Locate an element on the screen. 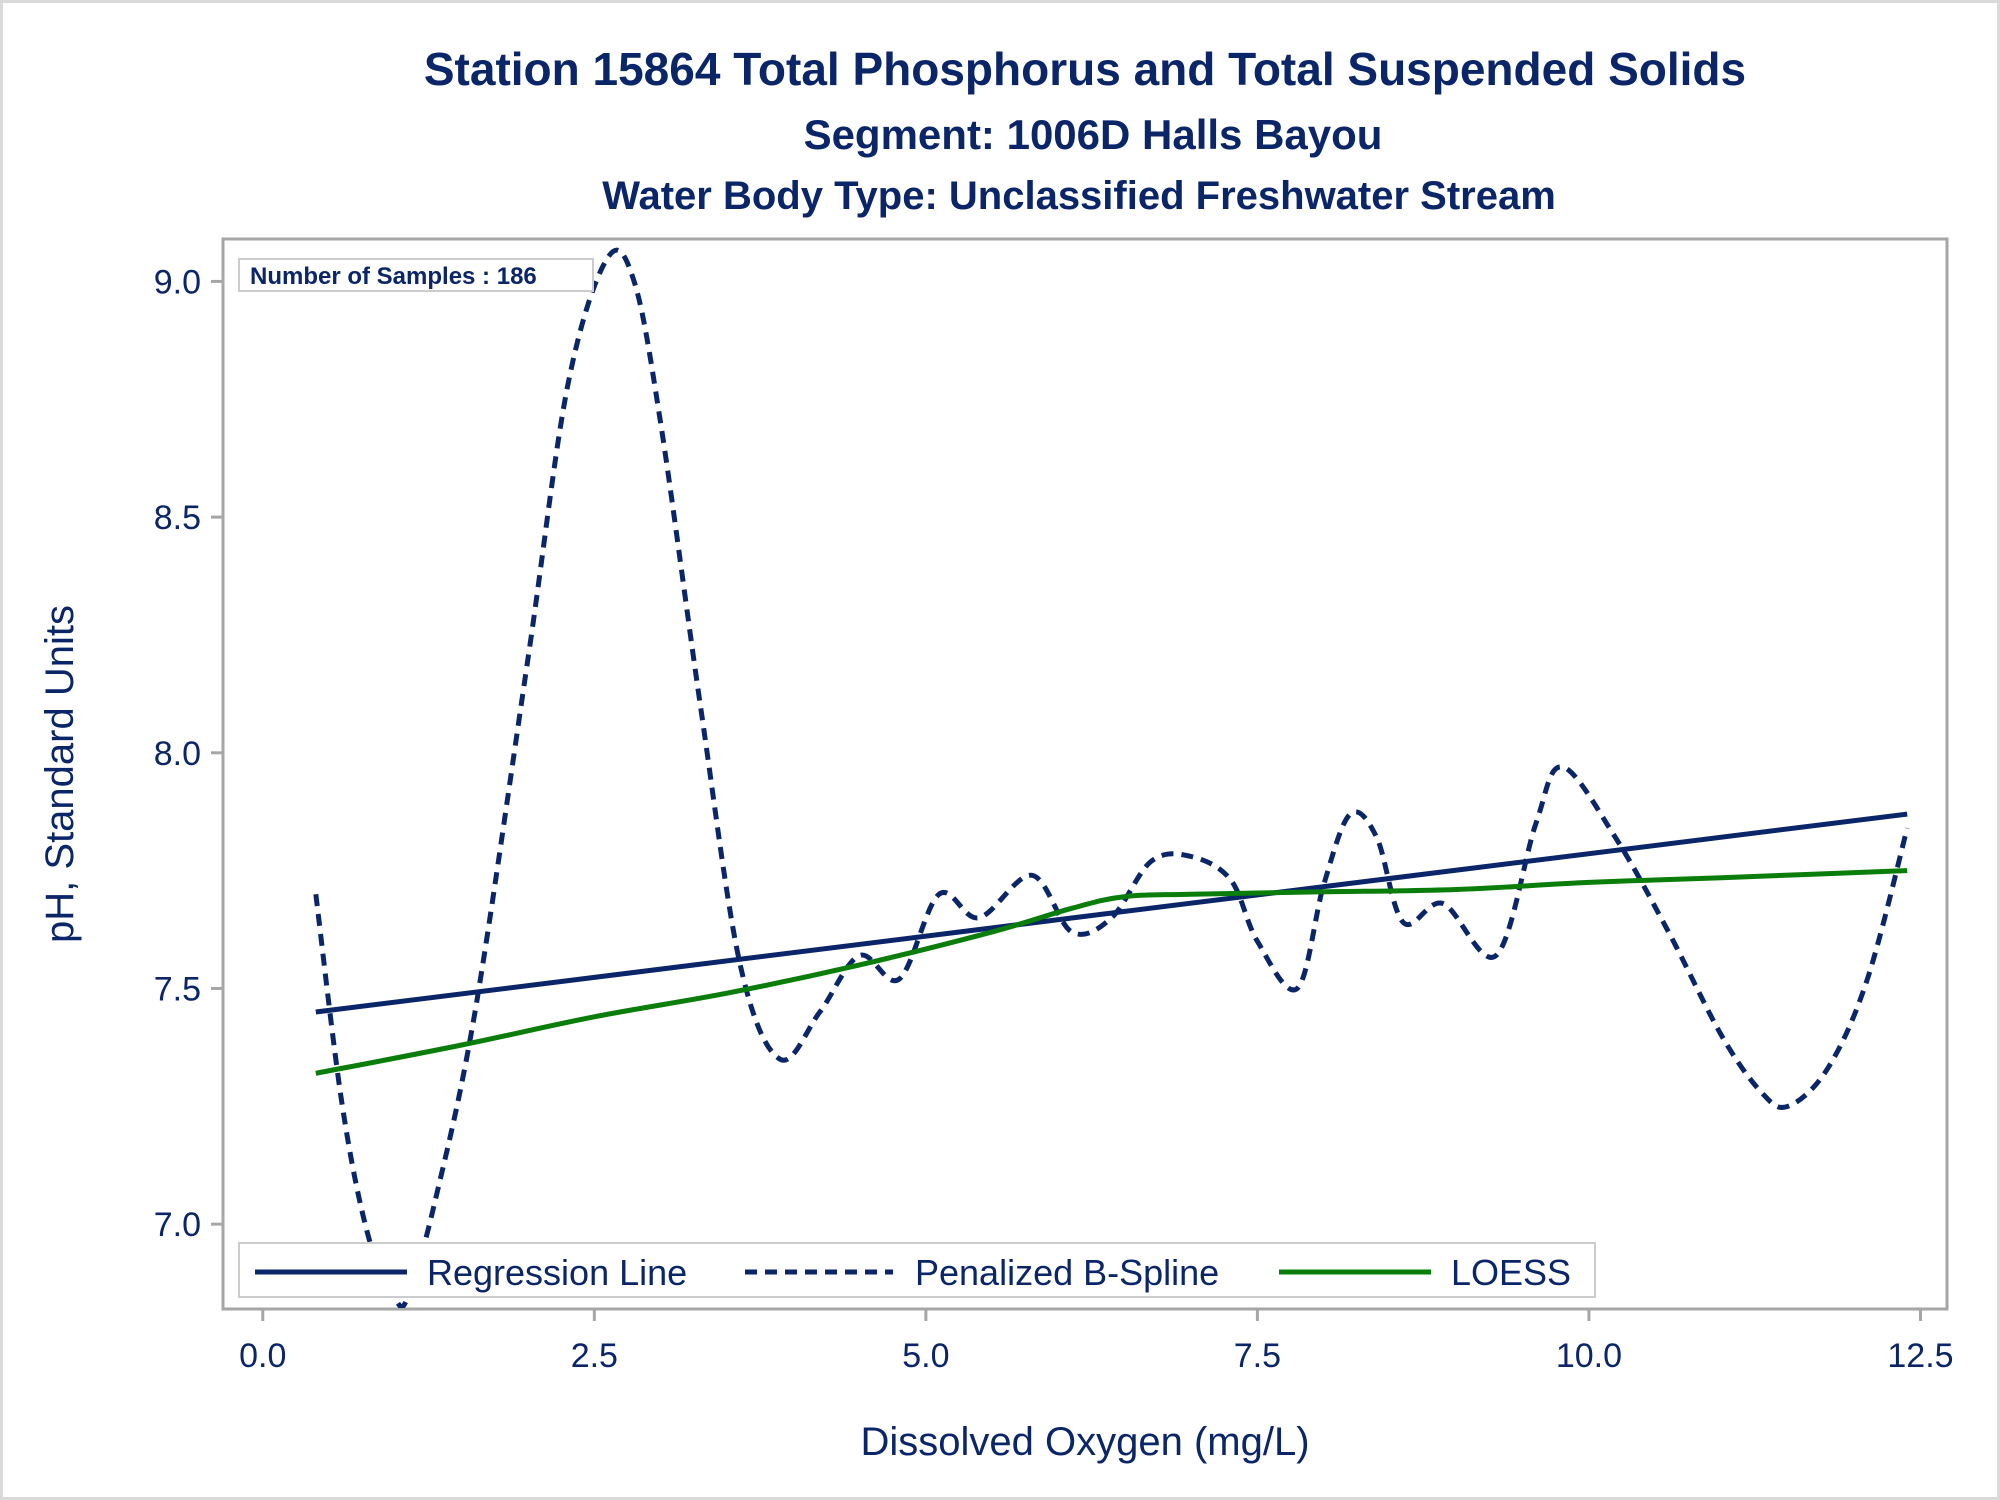 This screenshot has height=1500, width=2000. y-tick-label: 7.5 is located at coordinates (177, 989).